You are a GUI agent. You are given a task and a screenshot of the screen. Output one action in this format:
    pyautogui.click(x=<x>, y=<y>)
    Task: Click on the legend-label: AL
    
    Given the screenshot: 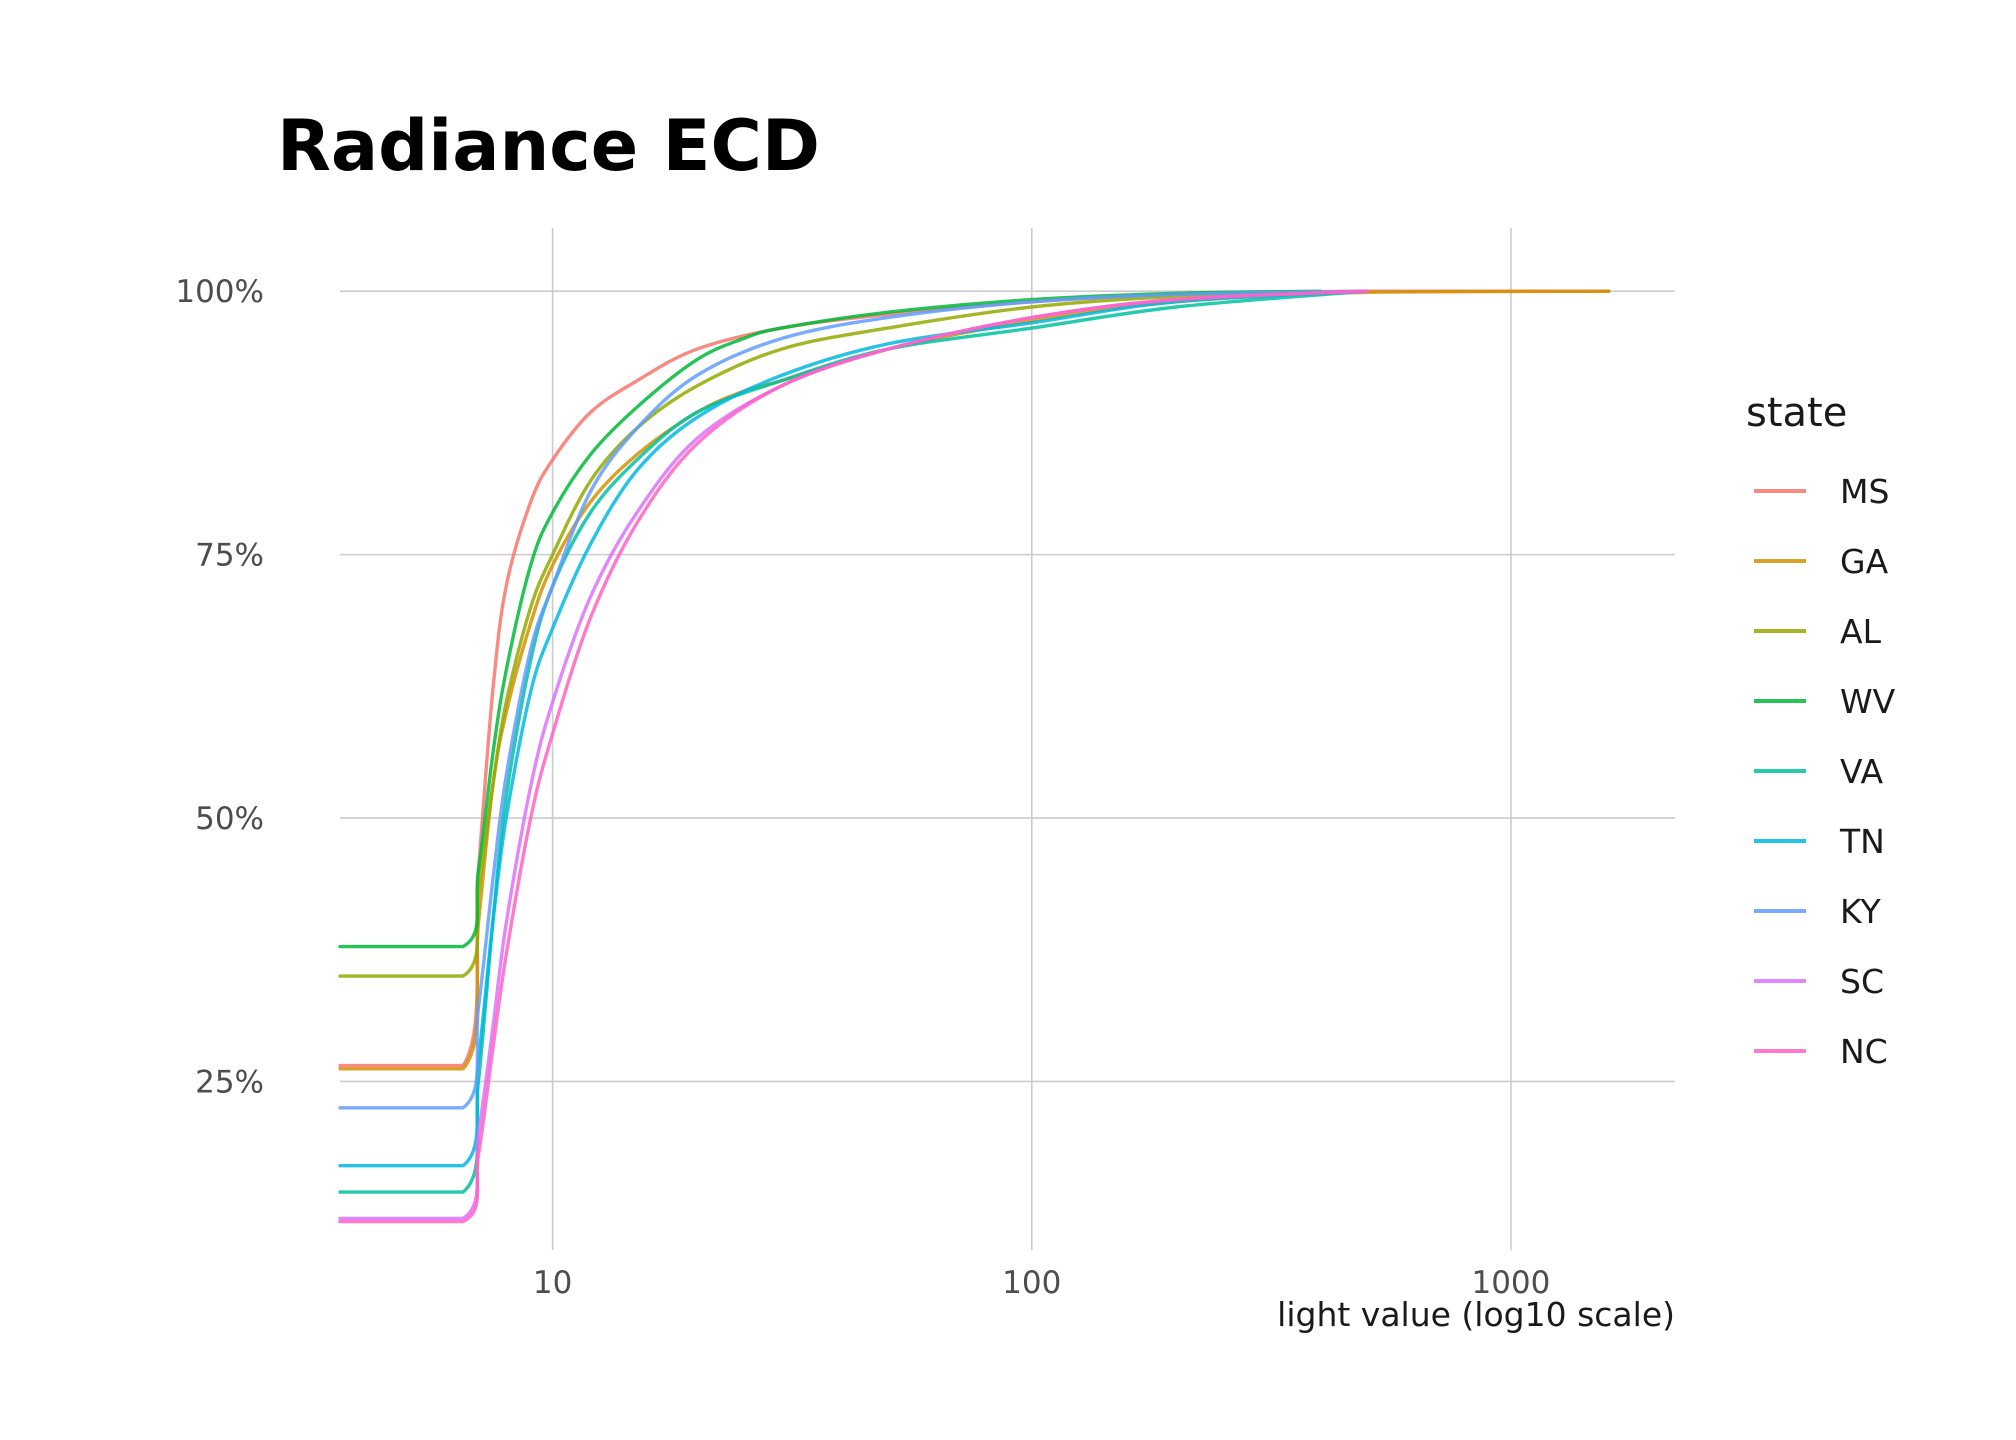 What is the action you would take?
    pyautogui.click(x=1861, y=631)
    